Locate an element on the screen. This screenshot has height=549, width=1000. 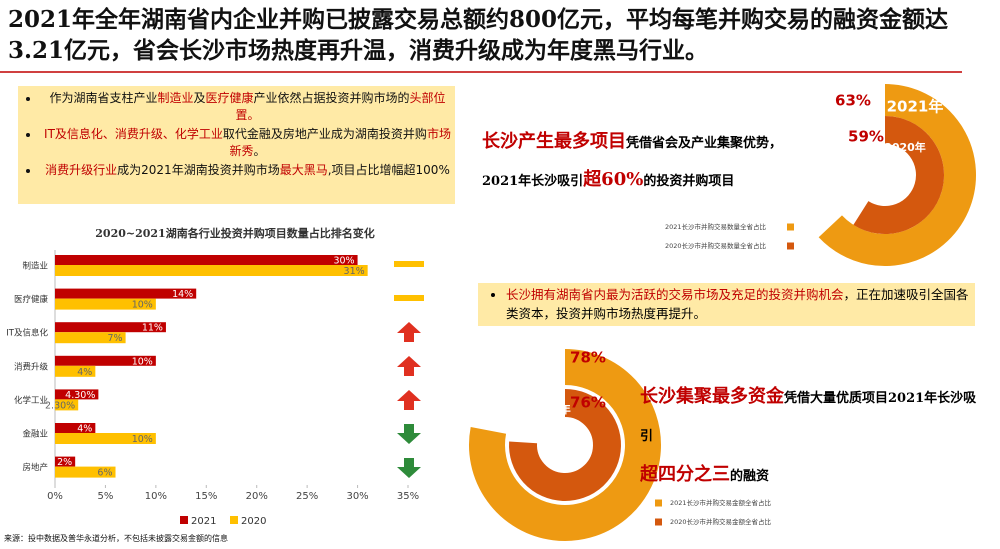
text-run: 医疗健康 is located at coordinates (229, 98).